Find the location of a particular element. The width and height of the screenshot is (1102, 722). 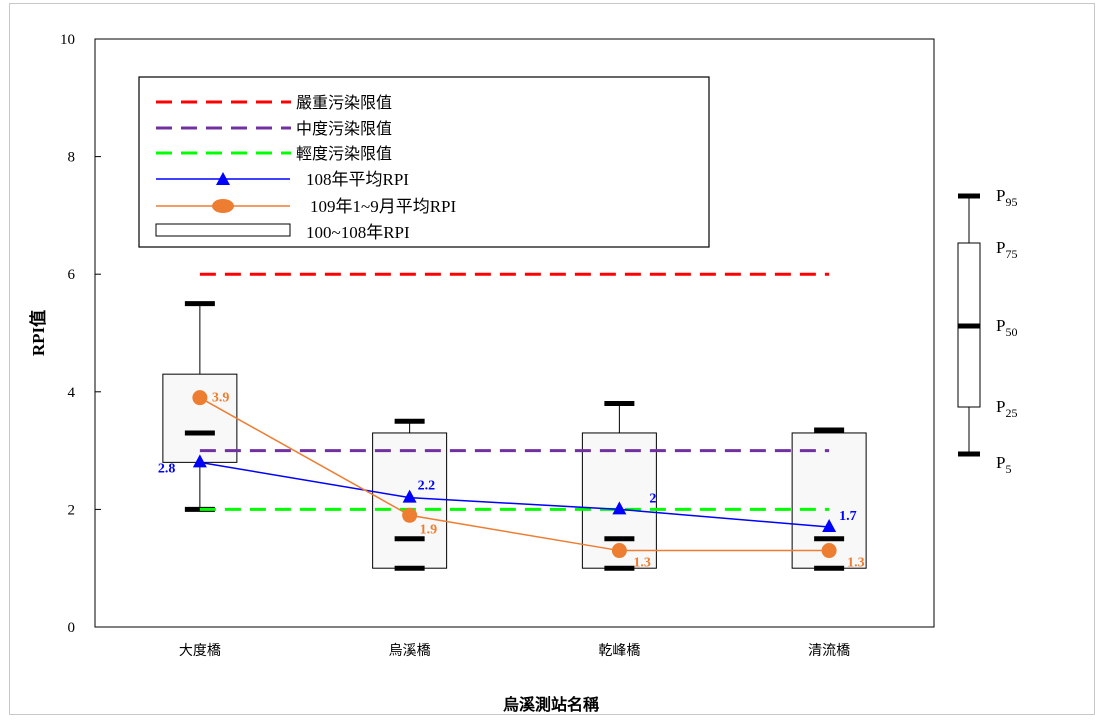

y-tick-label: 6 is located at coordinates (72, 275).